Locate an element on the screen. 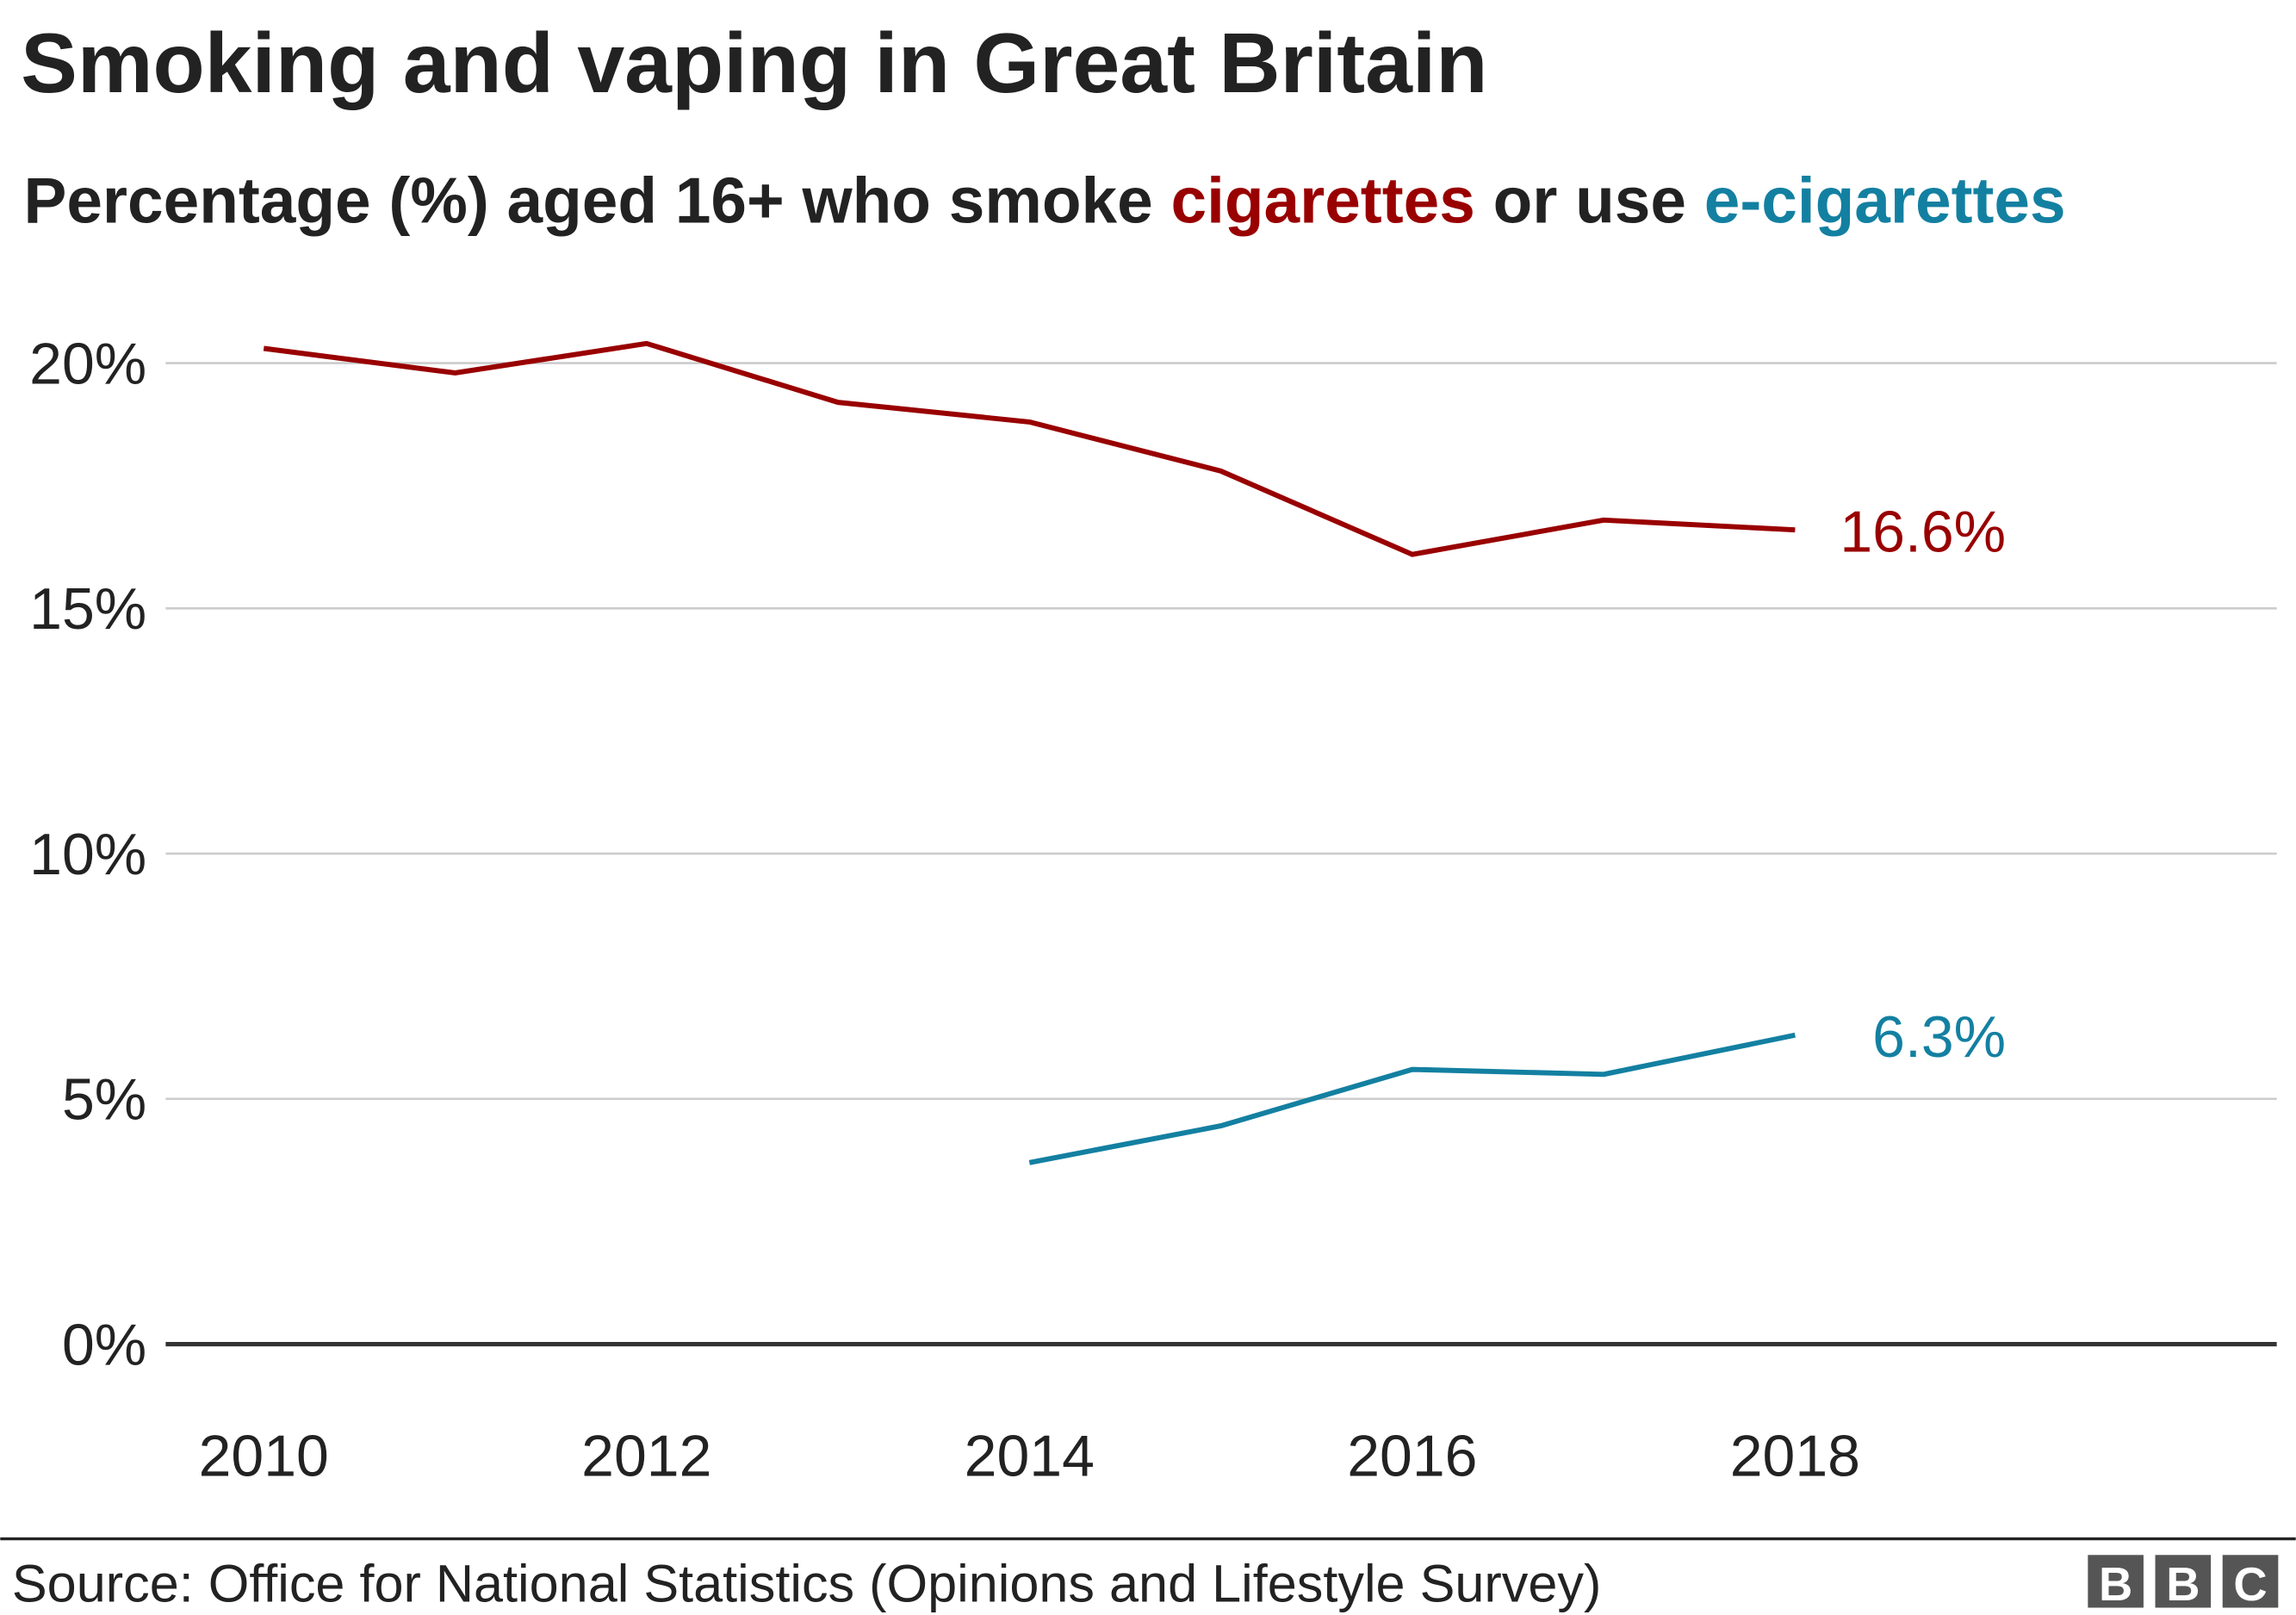 This screenshot has width=2296, height=1615. series-line-cigarettes is located at coordinates (1029, 449).